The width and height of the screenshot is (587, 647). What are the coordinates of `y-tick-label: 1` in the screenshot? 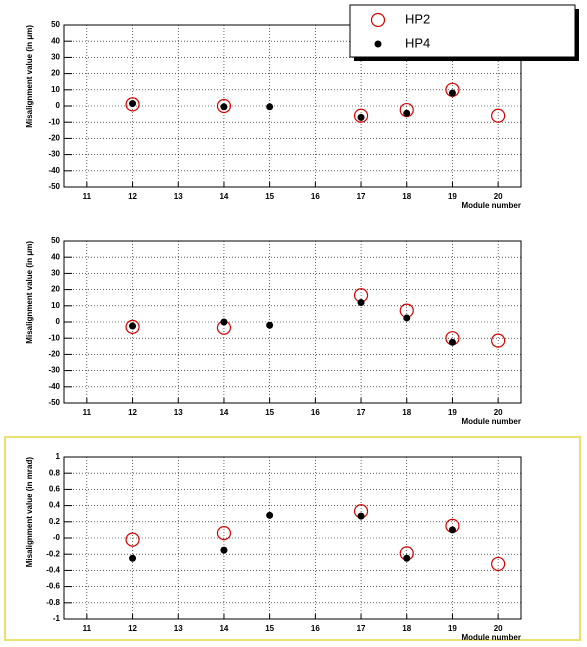 It's located at (58, 456).